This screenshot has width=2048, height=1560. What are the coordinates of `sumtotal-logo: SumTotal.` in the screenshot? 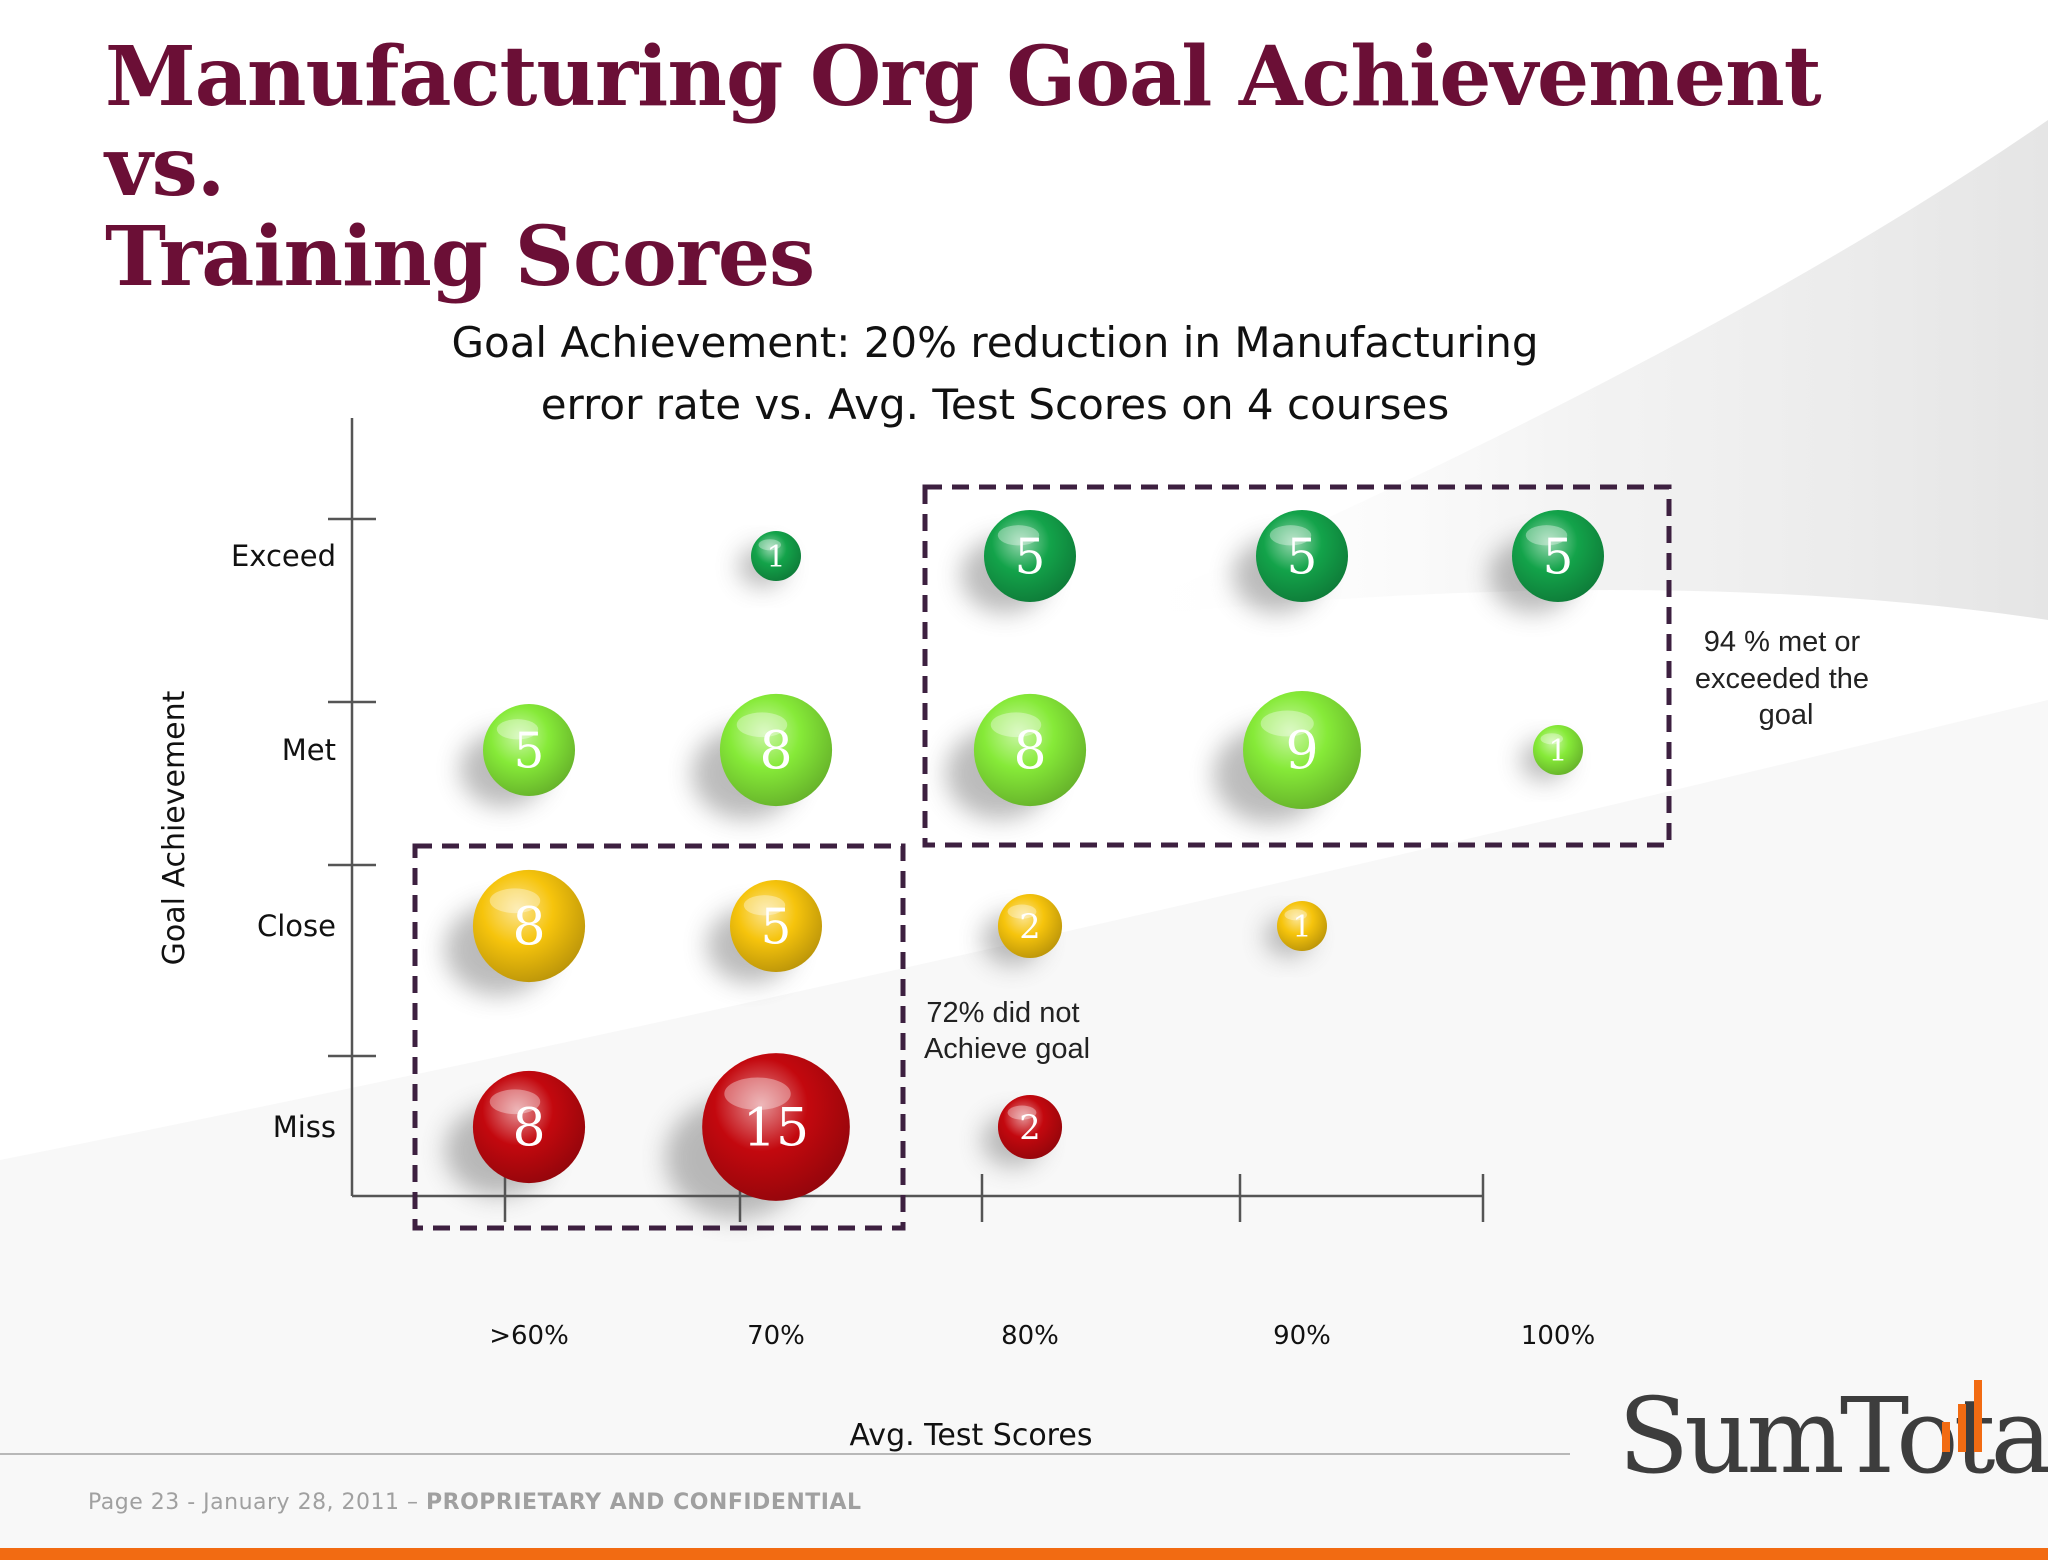 It's located at (1833, 1436).